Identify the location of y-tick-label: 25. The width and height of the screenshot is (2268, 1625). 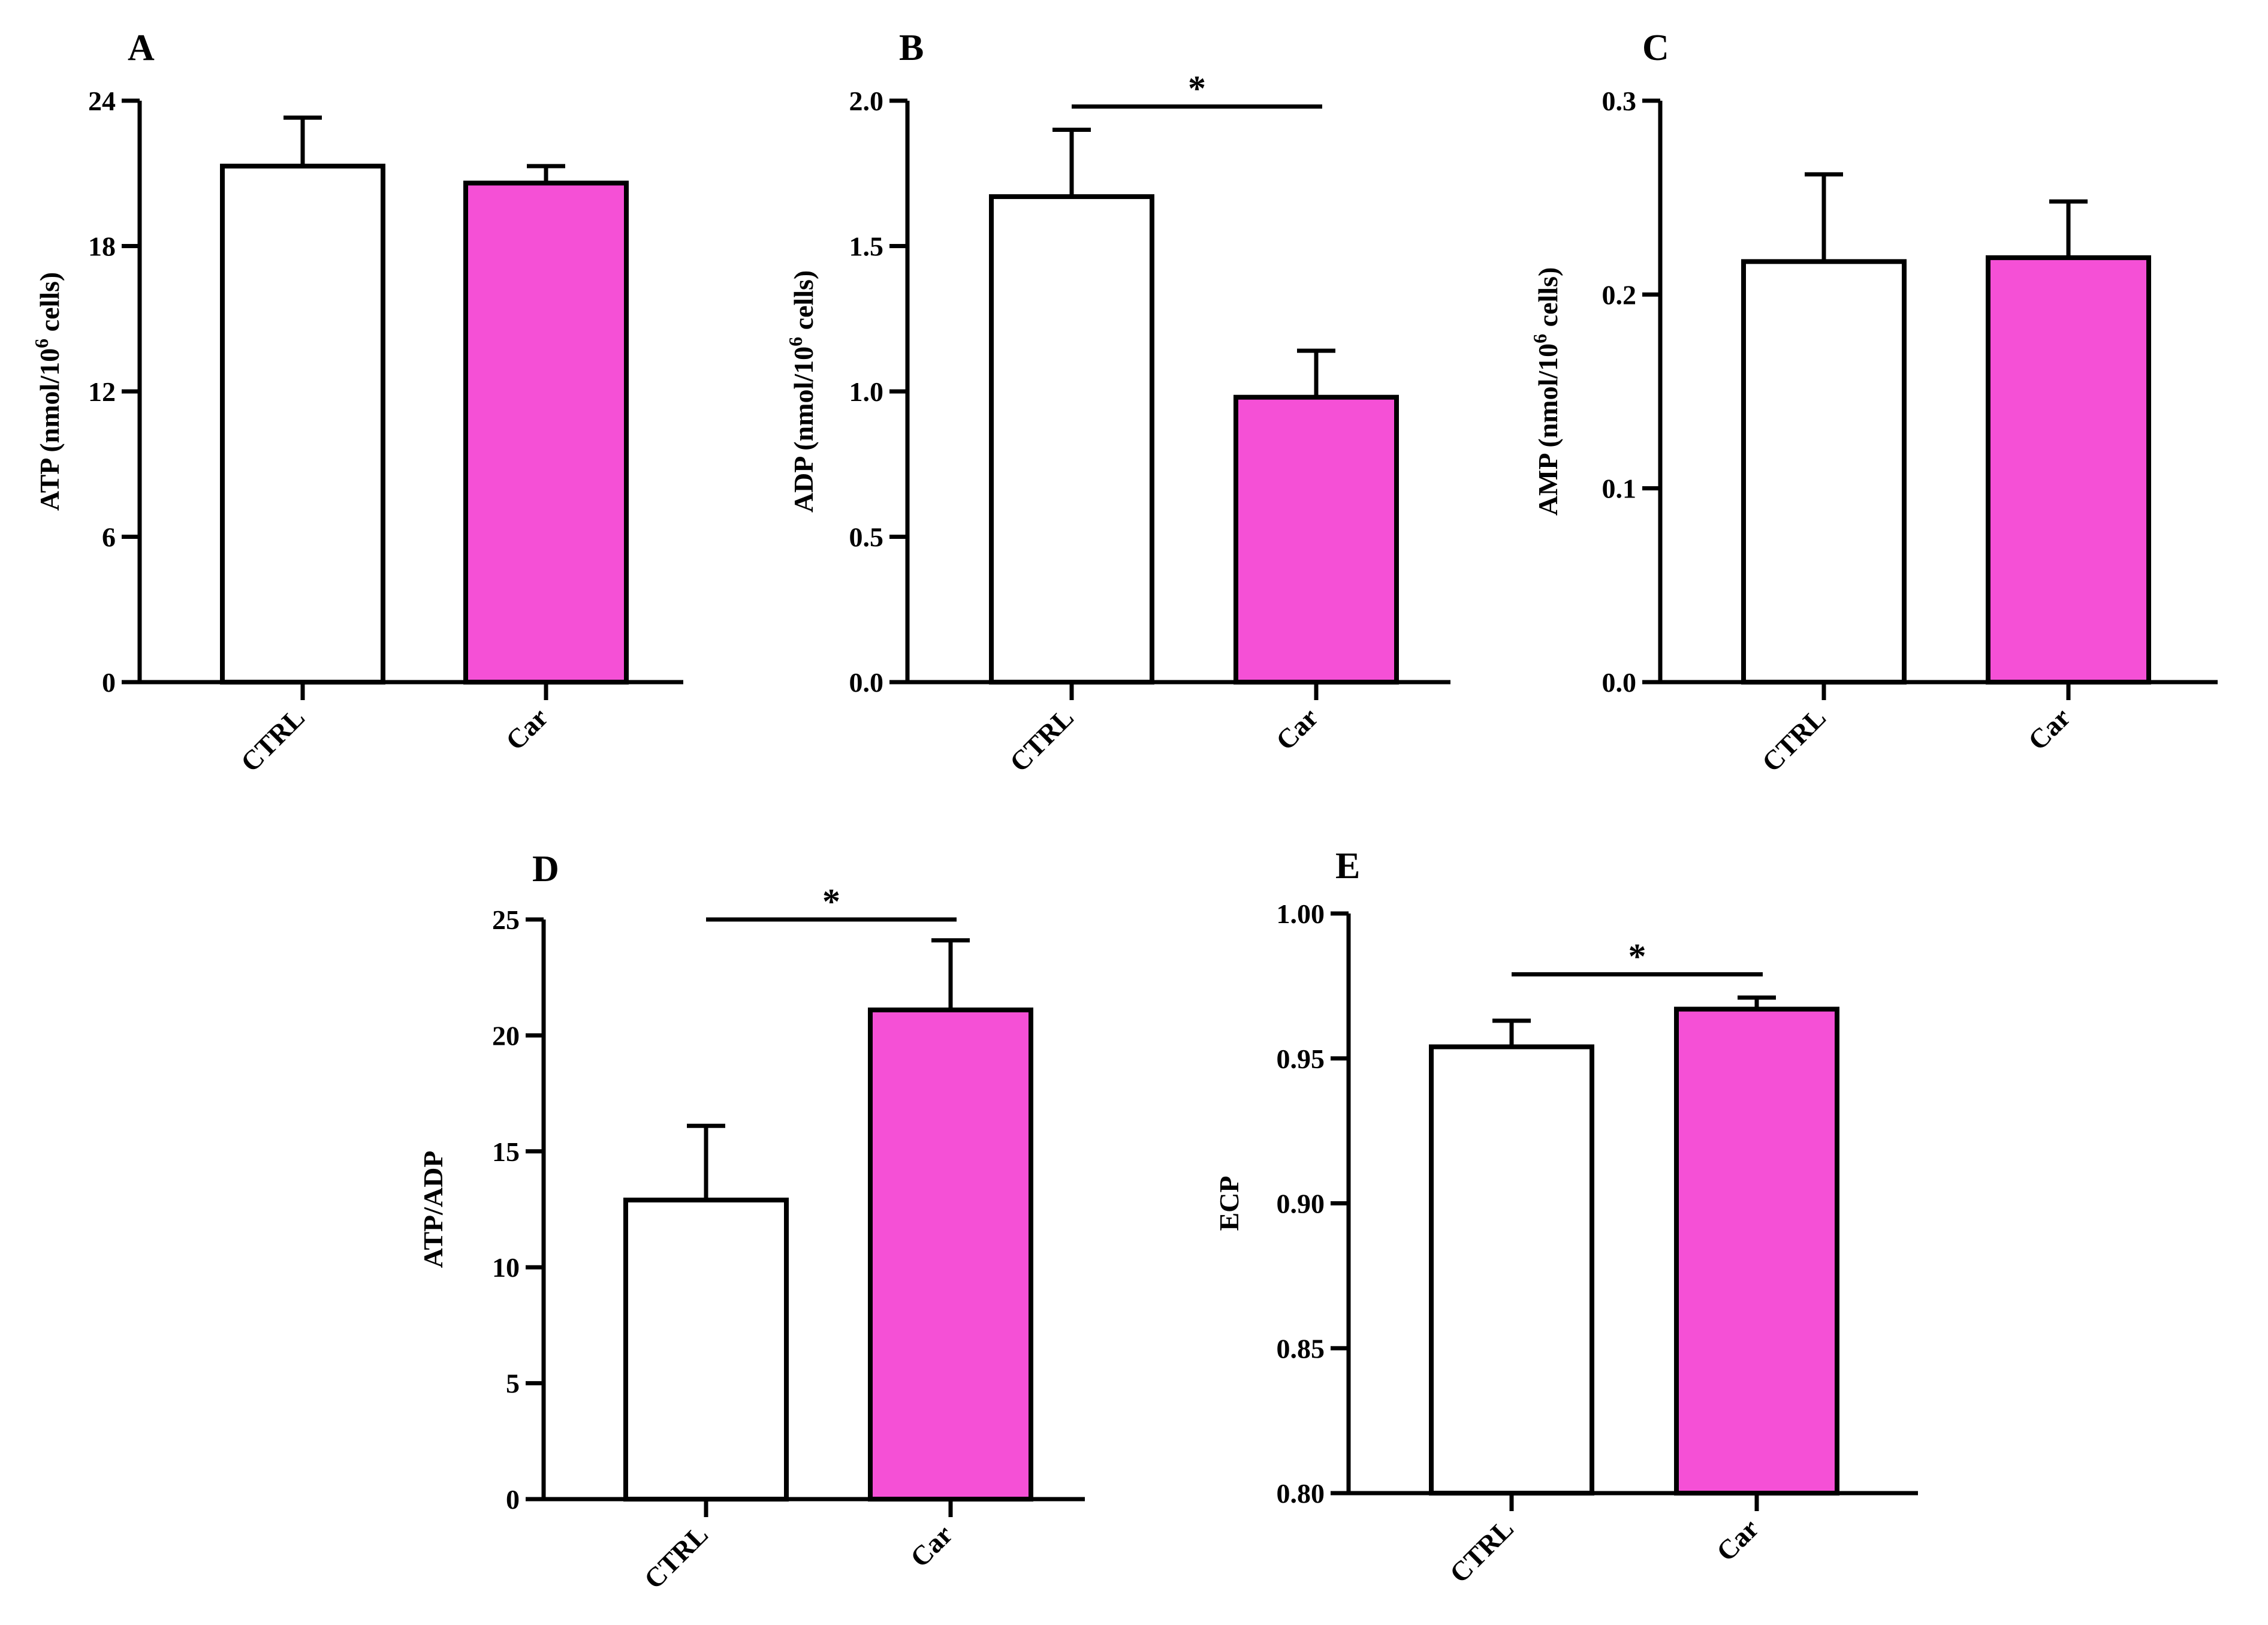
(506, 920).